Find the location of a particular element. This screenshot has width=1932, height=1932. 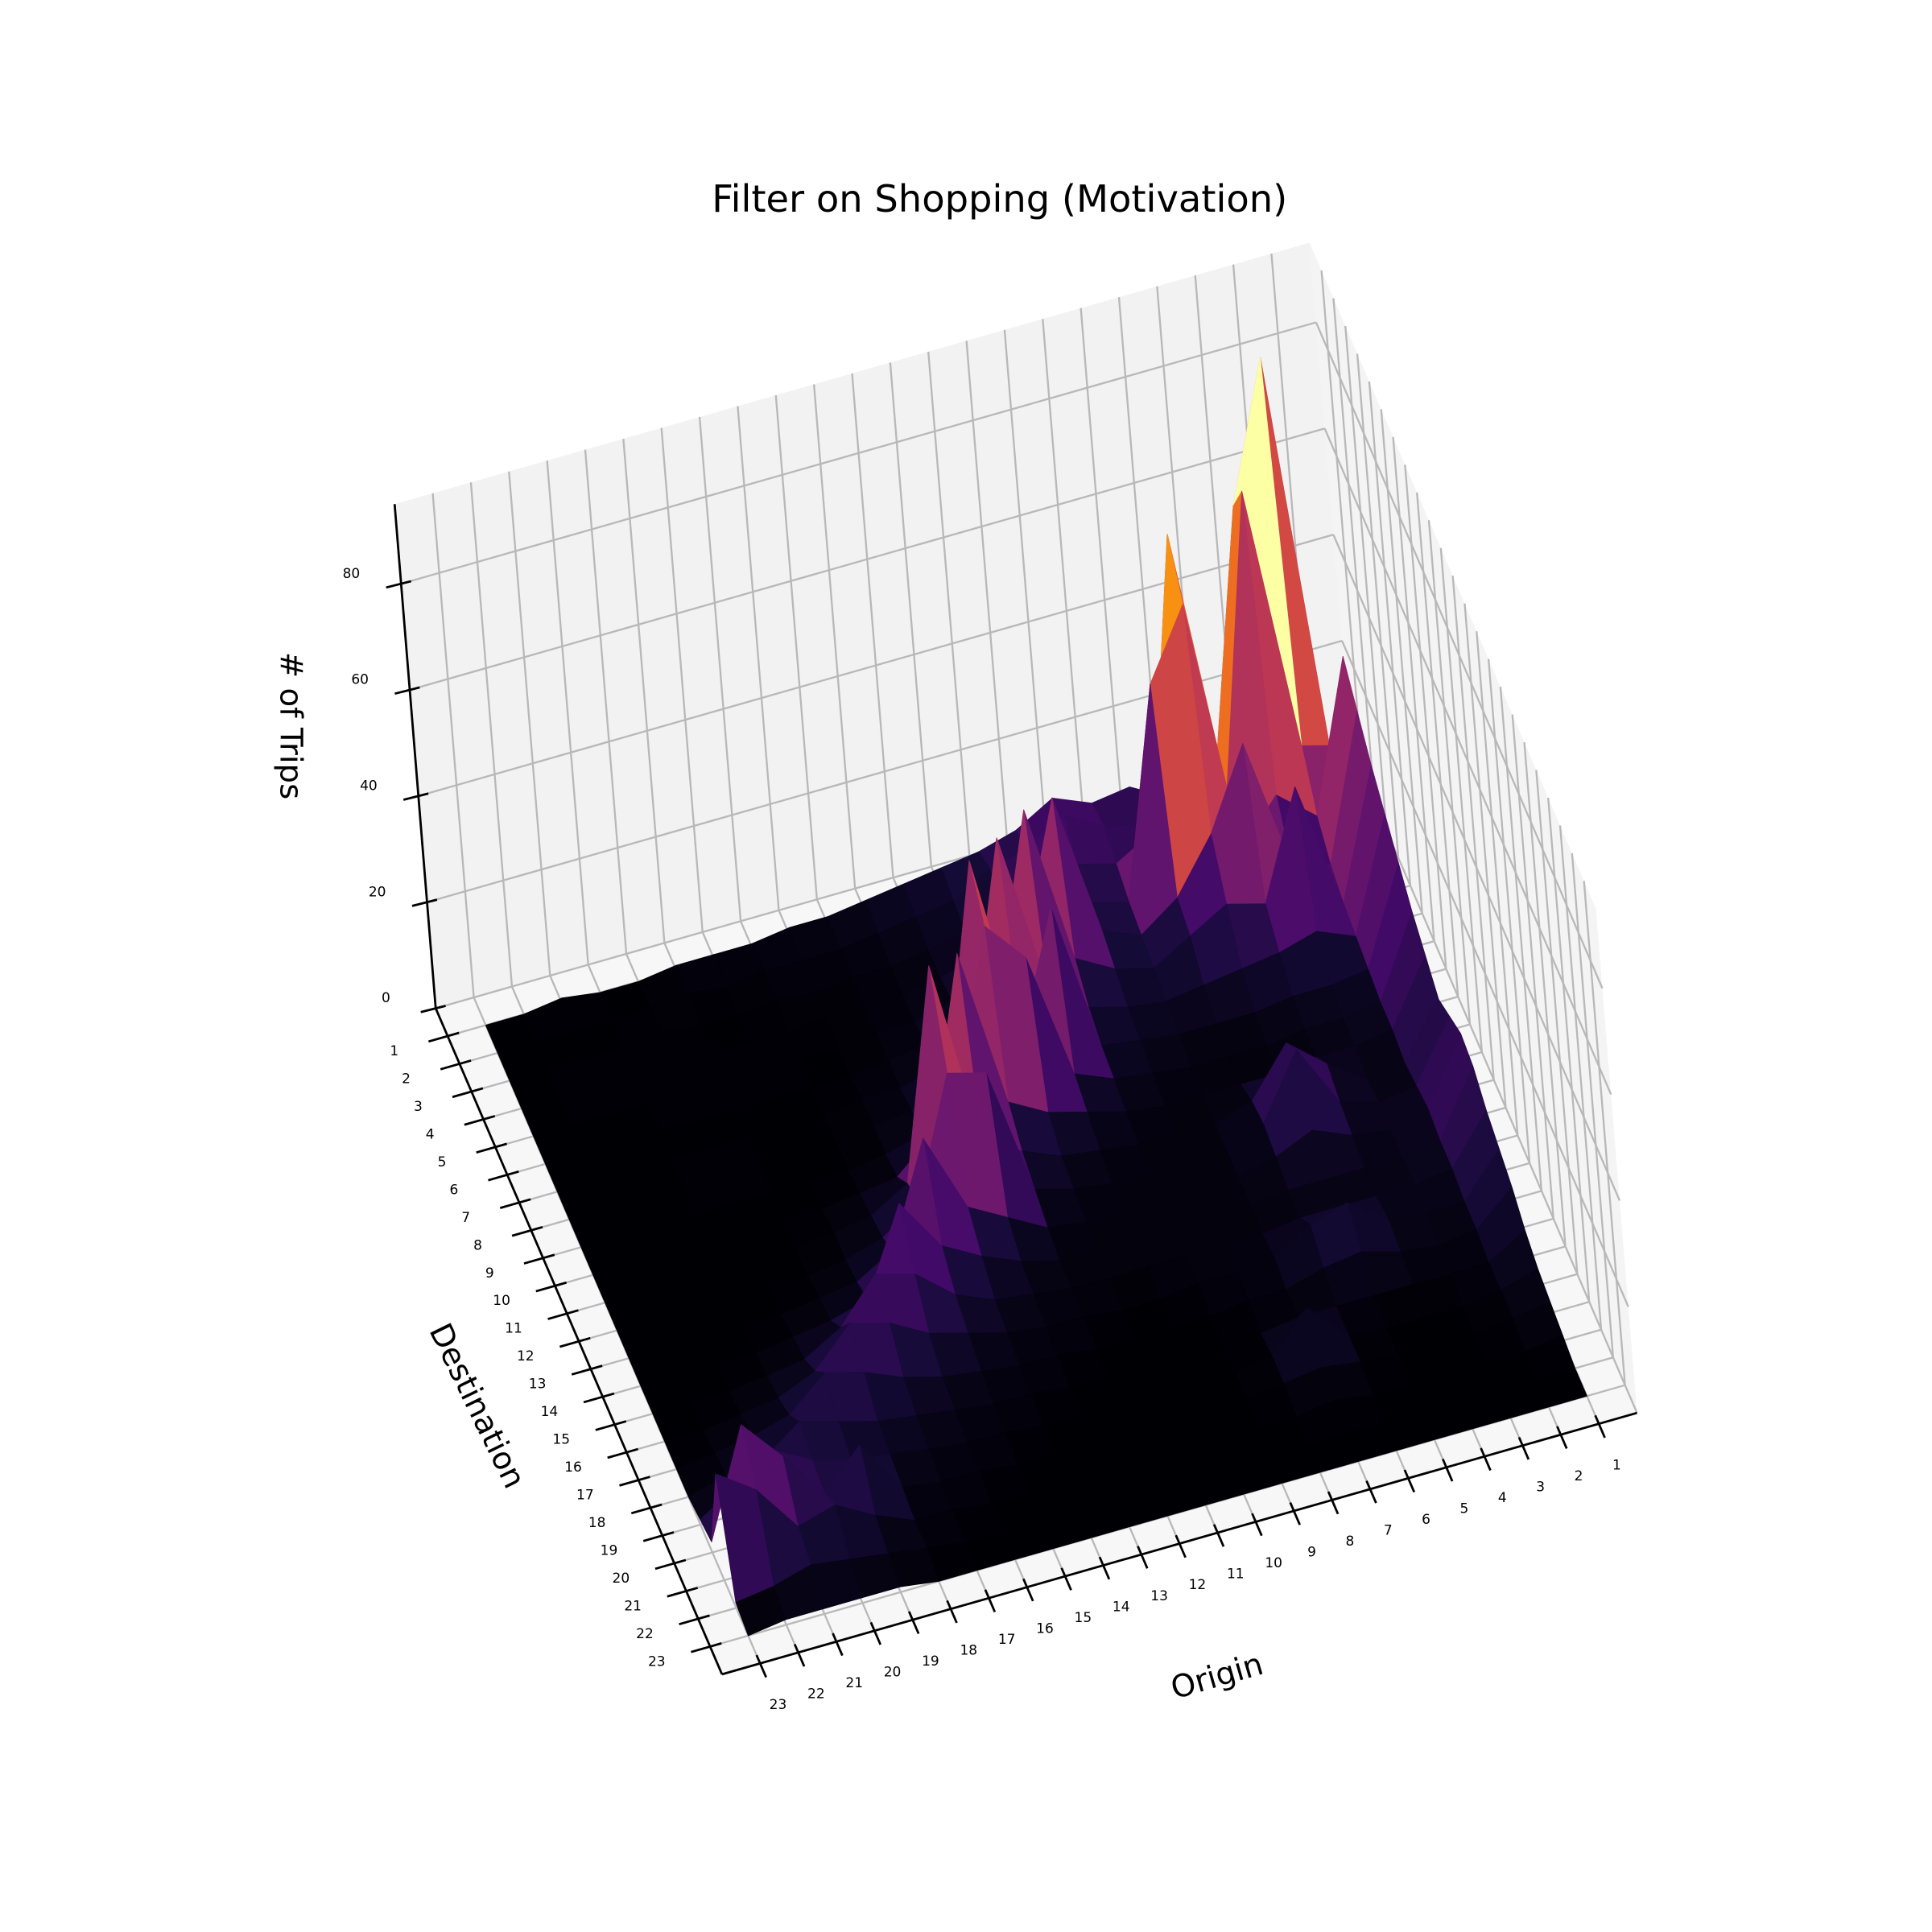

x-tick-label: 23 is located at coordinates (778, 1705).